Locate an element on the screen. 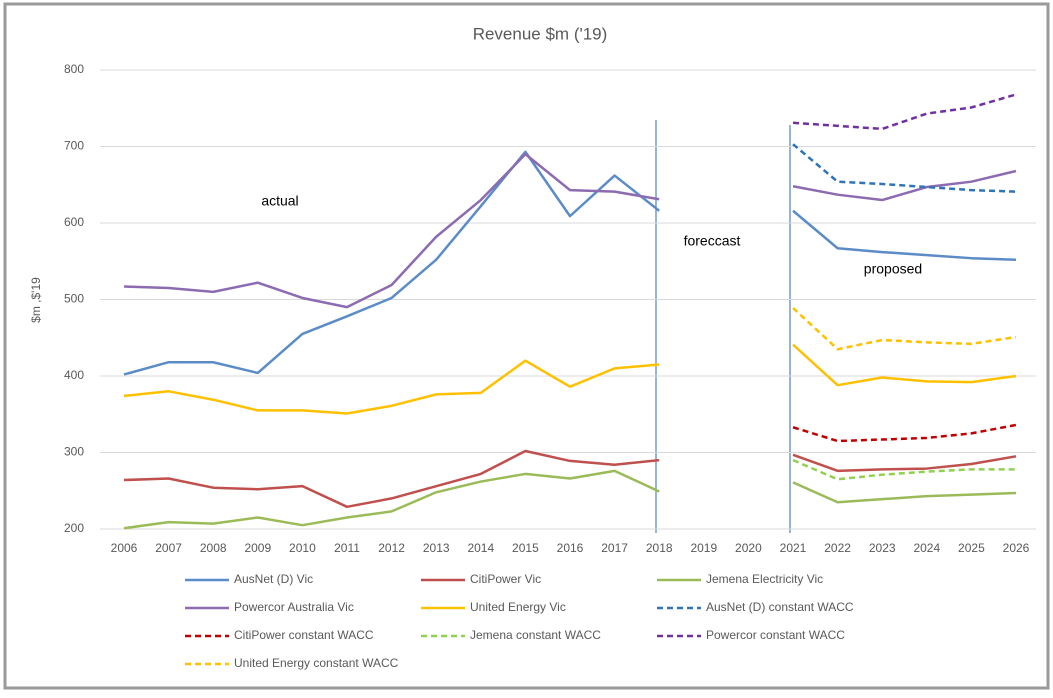  x-tick-label: 2014 is located at coordinates (480, 548).